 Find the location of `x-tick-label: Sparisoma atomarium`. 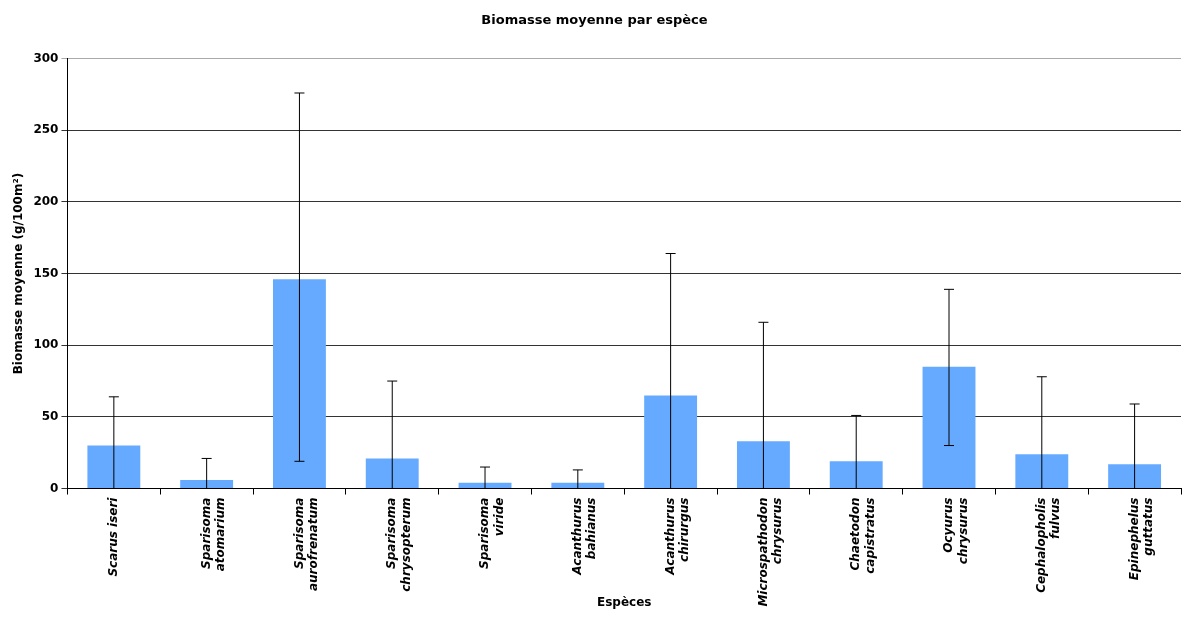

x-tick-label: Sparisoma atomarium is located at coordinates (213, 534).